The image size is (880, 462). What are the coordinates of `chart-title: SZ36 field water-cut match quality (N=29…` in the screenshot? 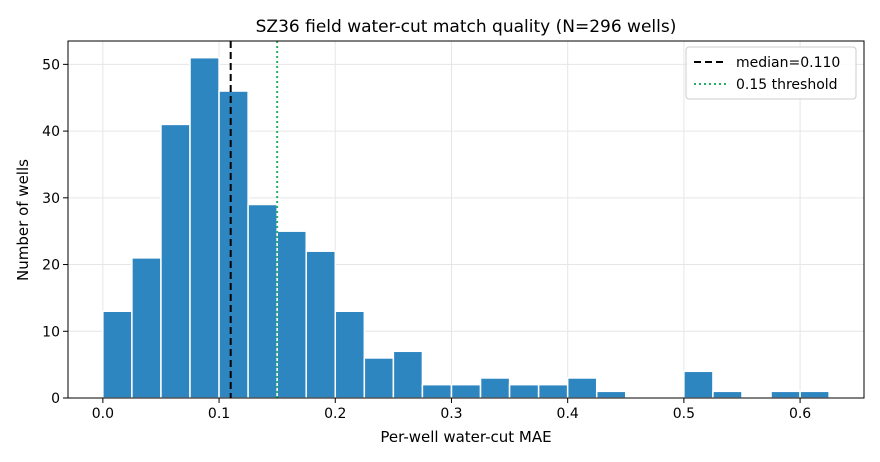 It's located at (466, 27).